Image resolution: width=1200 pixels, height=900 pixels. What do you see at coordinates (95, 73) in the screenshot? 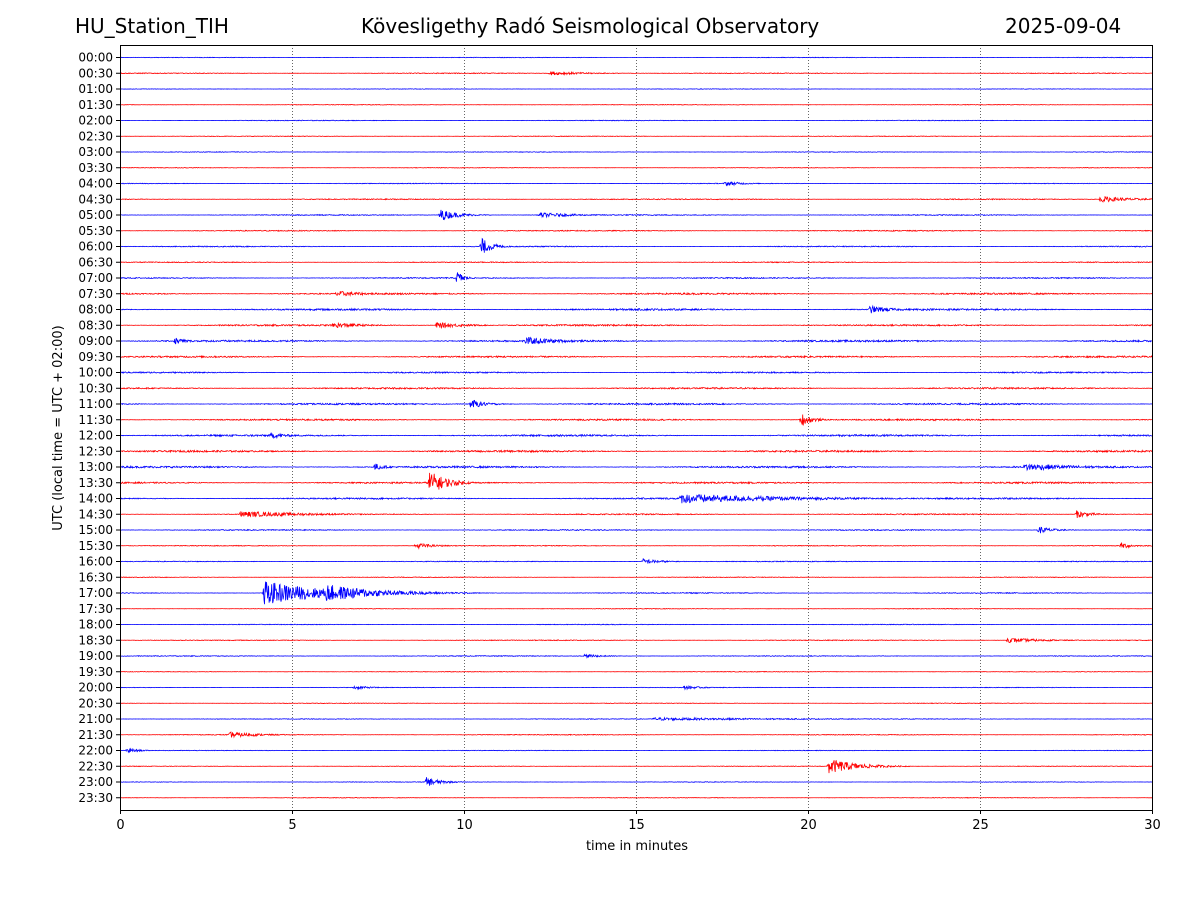
I see `y-tick-label: 00:30` at bounding box center [95, 73].